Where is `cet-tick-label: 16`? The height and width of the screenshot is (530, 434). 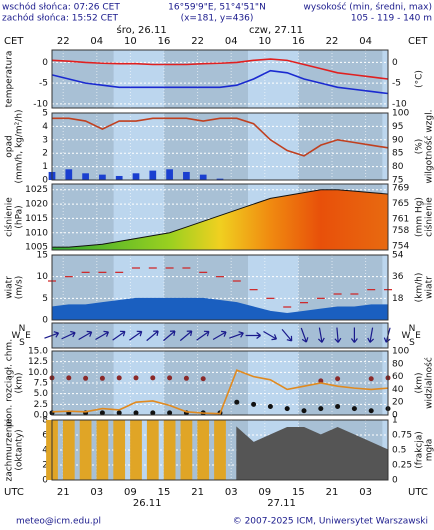 cet-tick-label: 16 is located at coordinates (164, 41).